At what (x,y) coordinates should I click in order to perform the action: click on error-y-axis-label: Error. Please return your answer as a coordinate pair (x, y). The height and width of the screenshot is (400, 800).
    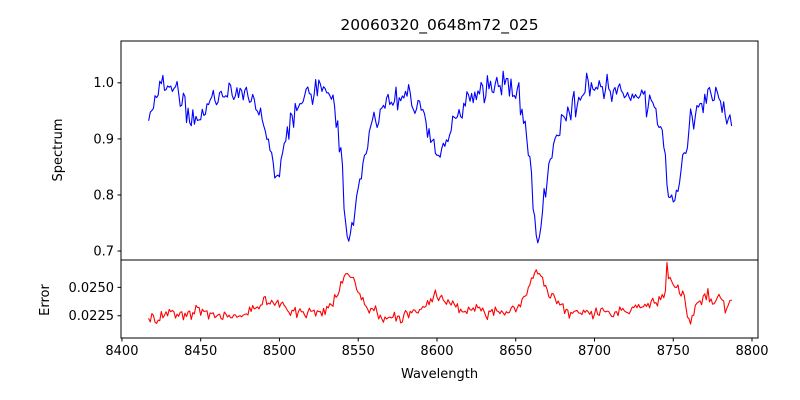
    Looking at the image, I should click on (45, 300).